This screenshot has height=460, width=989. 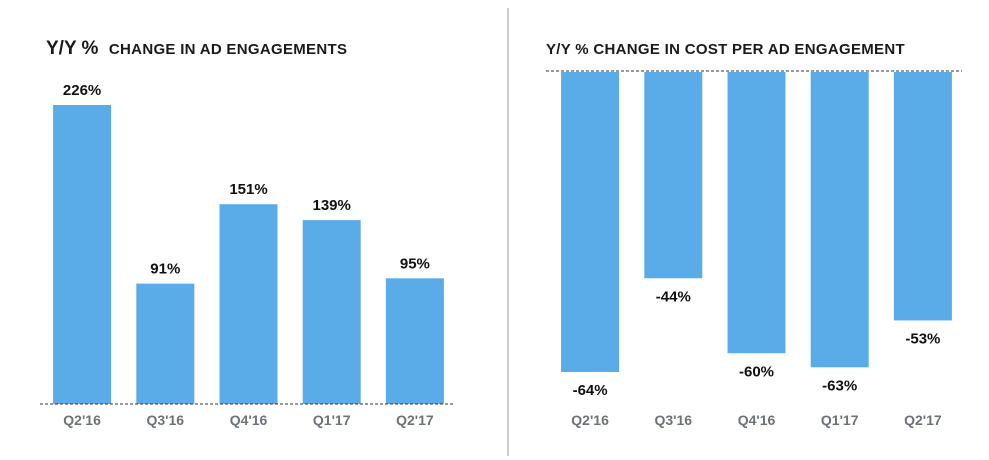 I want to click on cost-per-engagement-tick-label: Q2'16, so click(x=590, y=420).